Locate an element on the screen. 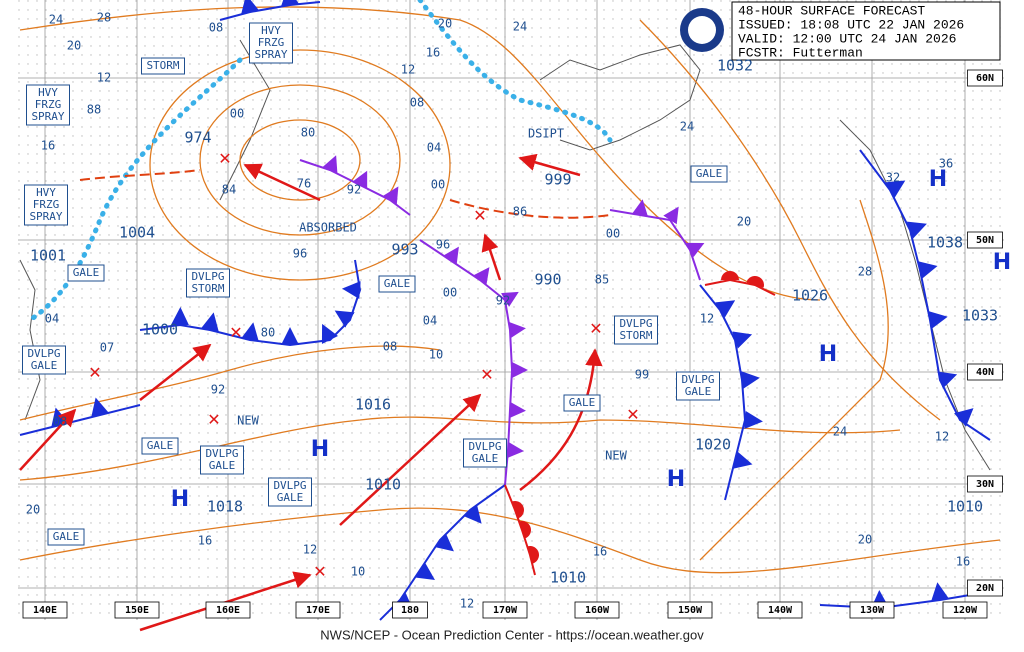 The width and height of the screenshot is (1024, 652). lat-label: 60N is located at coordinates (985, 78).